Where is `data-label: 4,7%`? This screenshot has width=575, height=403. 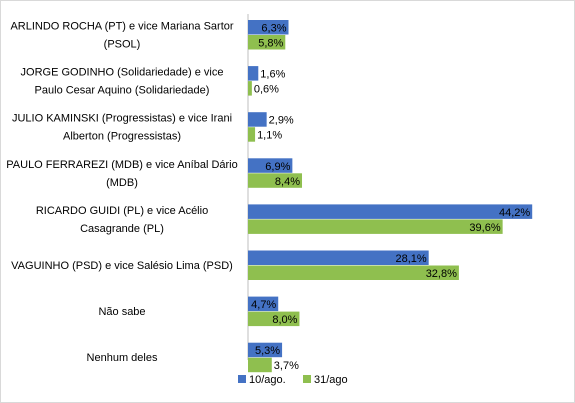
data-label: 4,7% is located at coordinates (263, 305).